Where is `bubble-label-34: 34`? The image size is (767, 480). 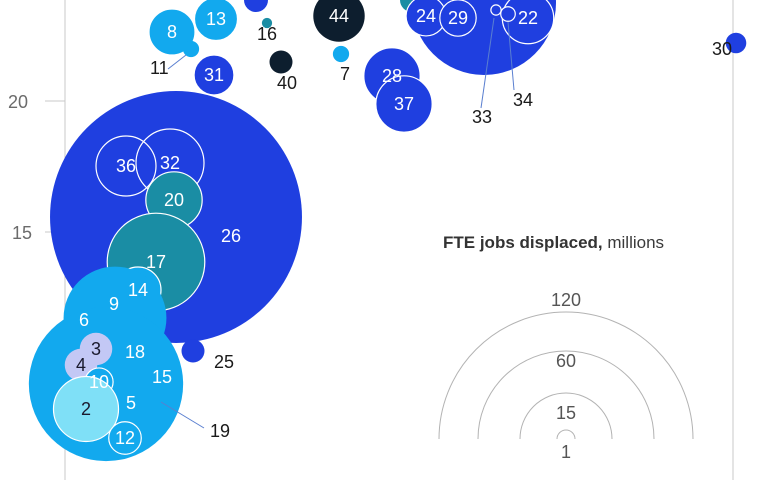 bubble-label-34: 34 is located at coordinates (523, 100).